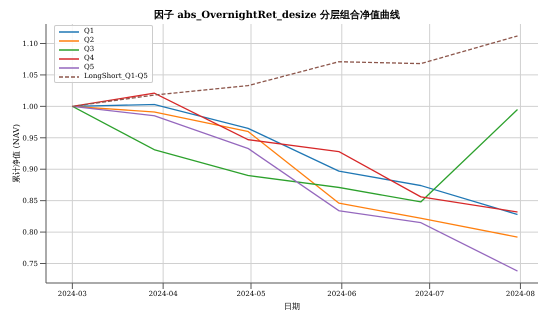 The image size is (554, 323). Describe the element at coordinates (16, 153) in the screenshot. I see `y-axis-title: 累计净值 (NAV)` at that location.